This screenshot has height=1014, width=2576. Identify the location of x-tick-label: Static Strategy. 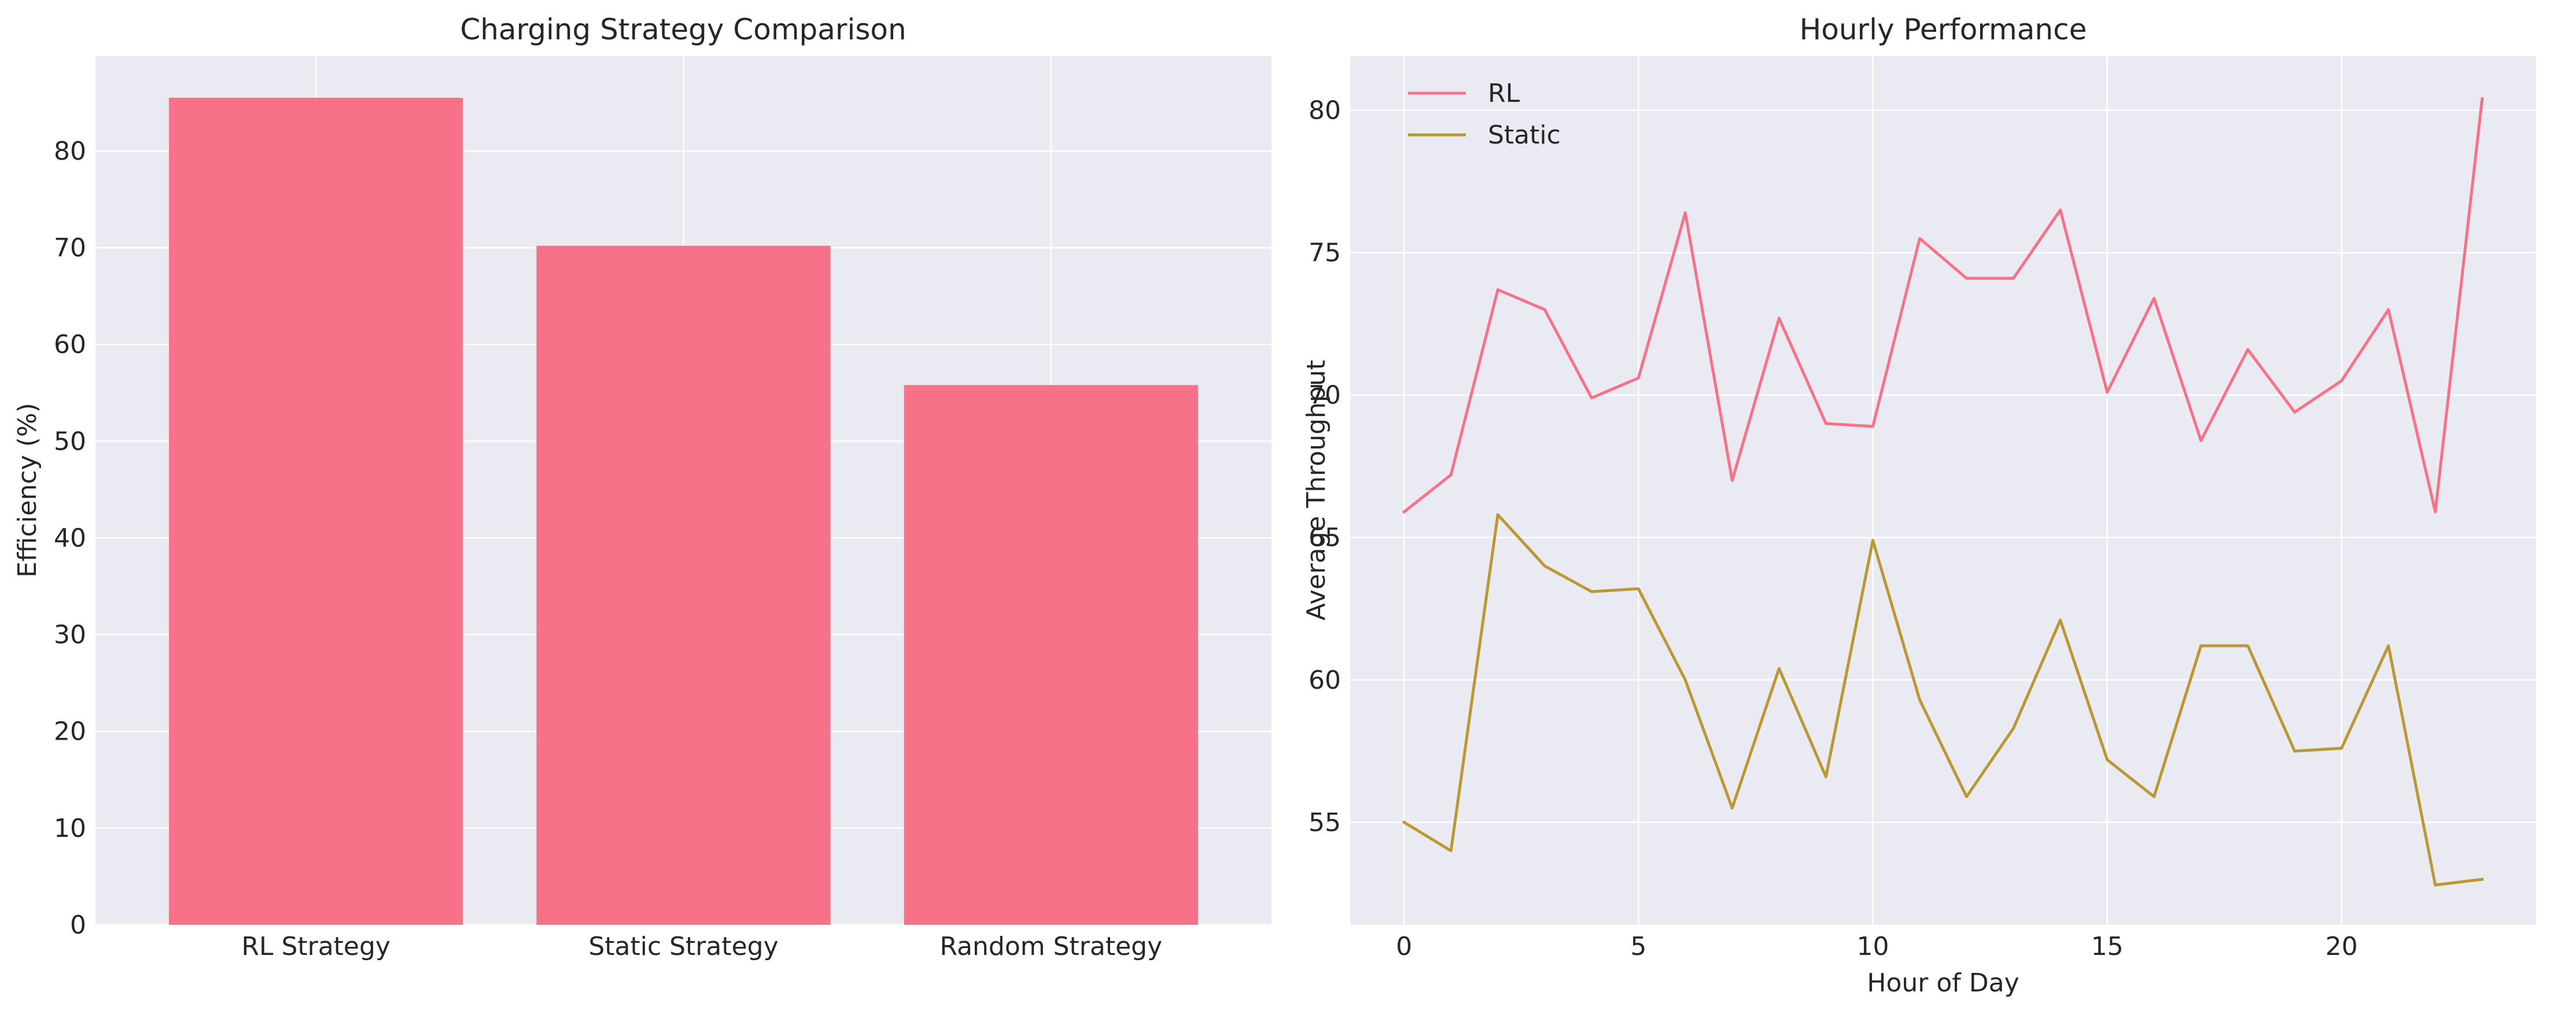
(683, 946).